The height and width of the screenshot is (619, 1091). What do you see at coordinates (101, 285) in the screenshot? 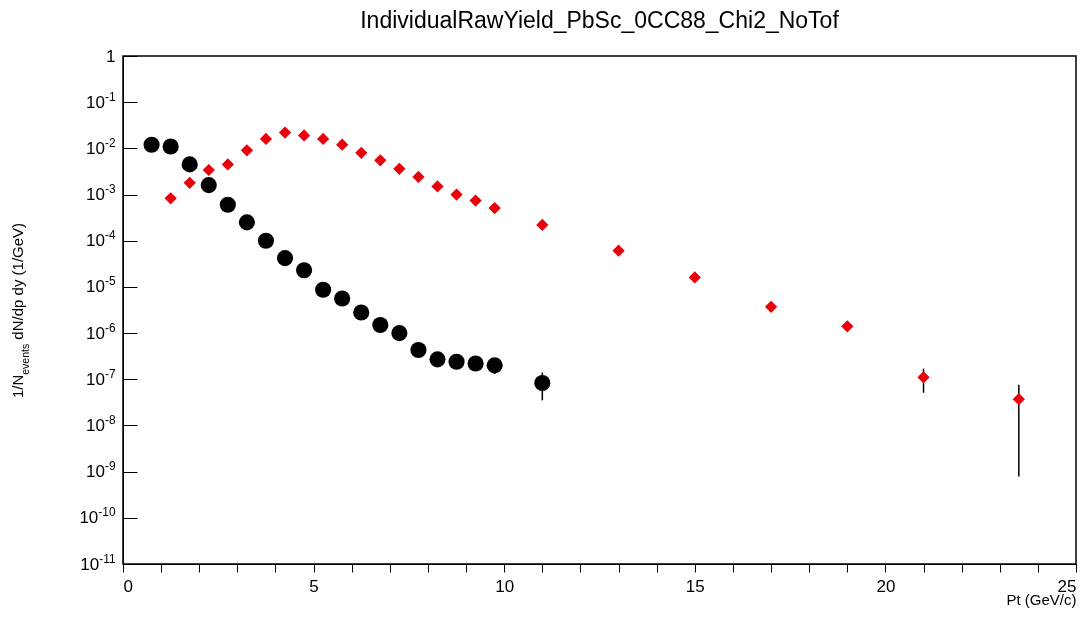
I see `y-tick-label: 10$^{-5}$` at bounding box center [101, 285].